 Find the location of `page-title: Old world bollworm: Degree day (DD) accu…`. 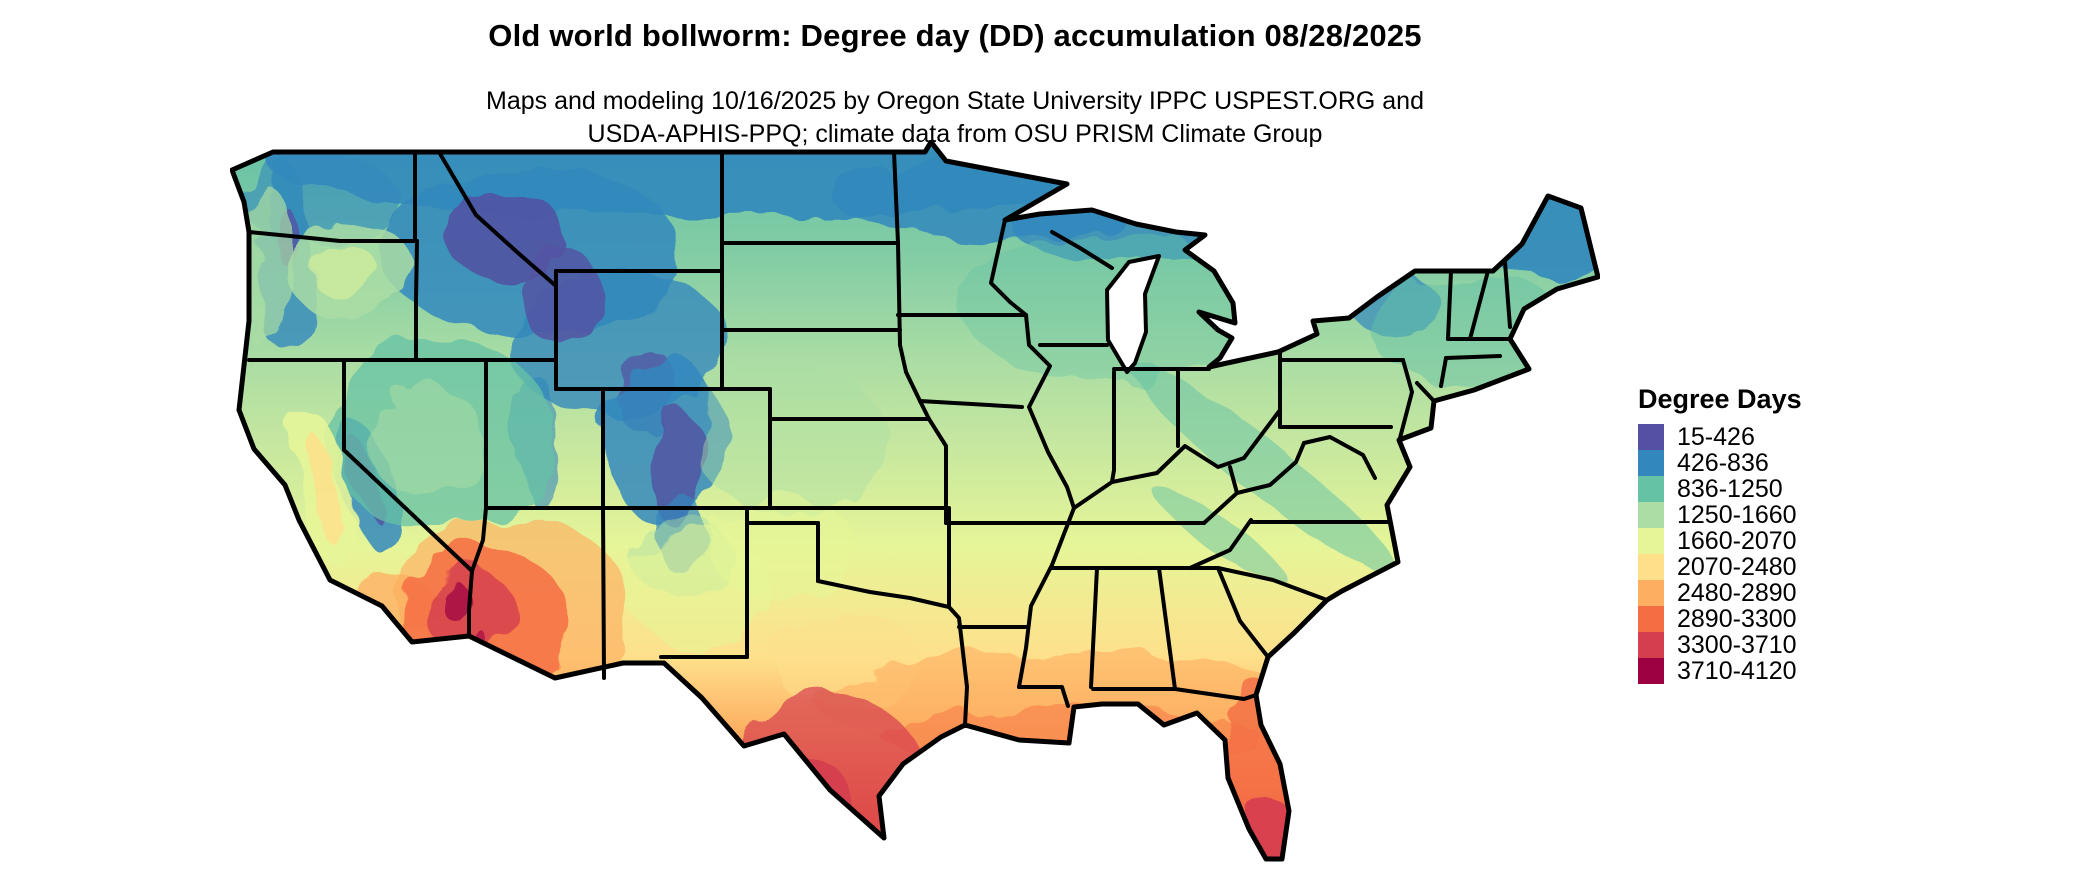

page-title: Old world bollworm: Degree day (DD) accu… is located at coordinates (955, 35).